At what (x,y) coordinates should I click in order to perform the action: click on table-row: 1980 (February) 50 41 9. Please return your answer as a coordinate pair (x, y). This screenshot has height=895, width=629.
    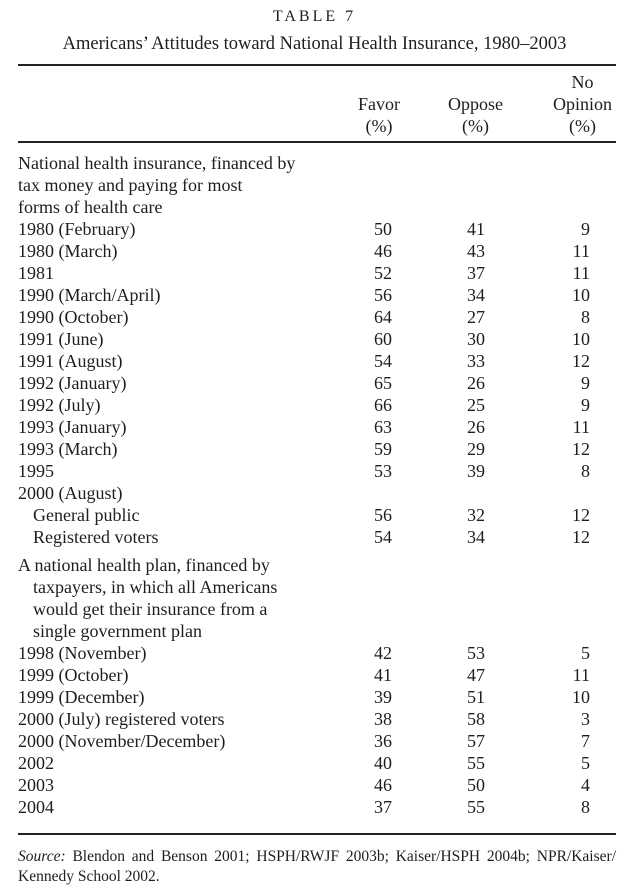
    Looking at the image, I should click on (317, 229).